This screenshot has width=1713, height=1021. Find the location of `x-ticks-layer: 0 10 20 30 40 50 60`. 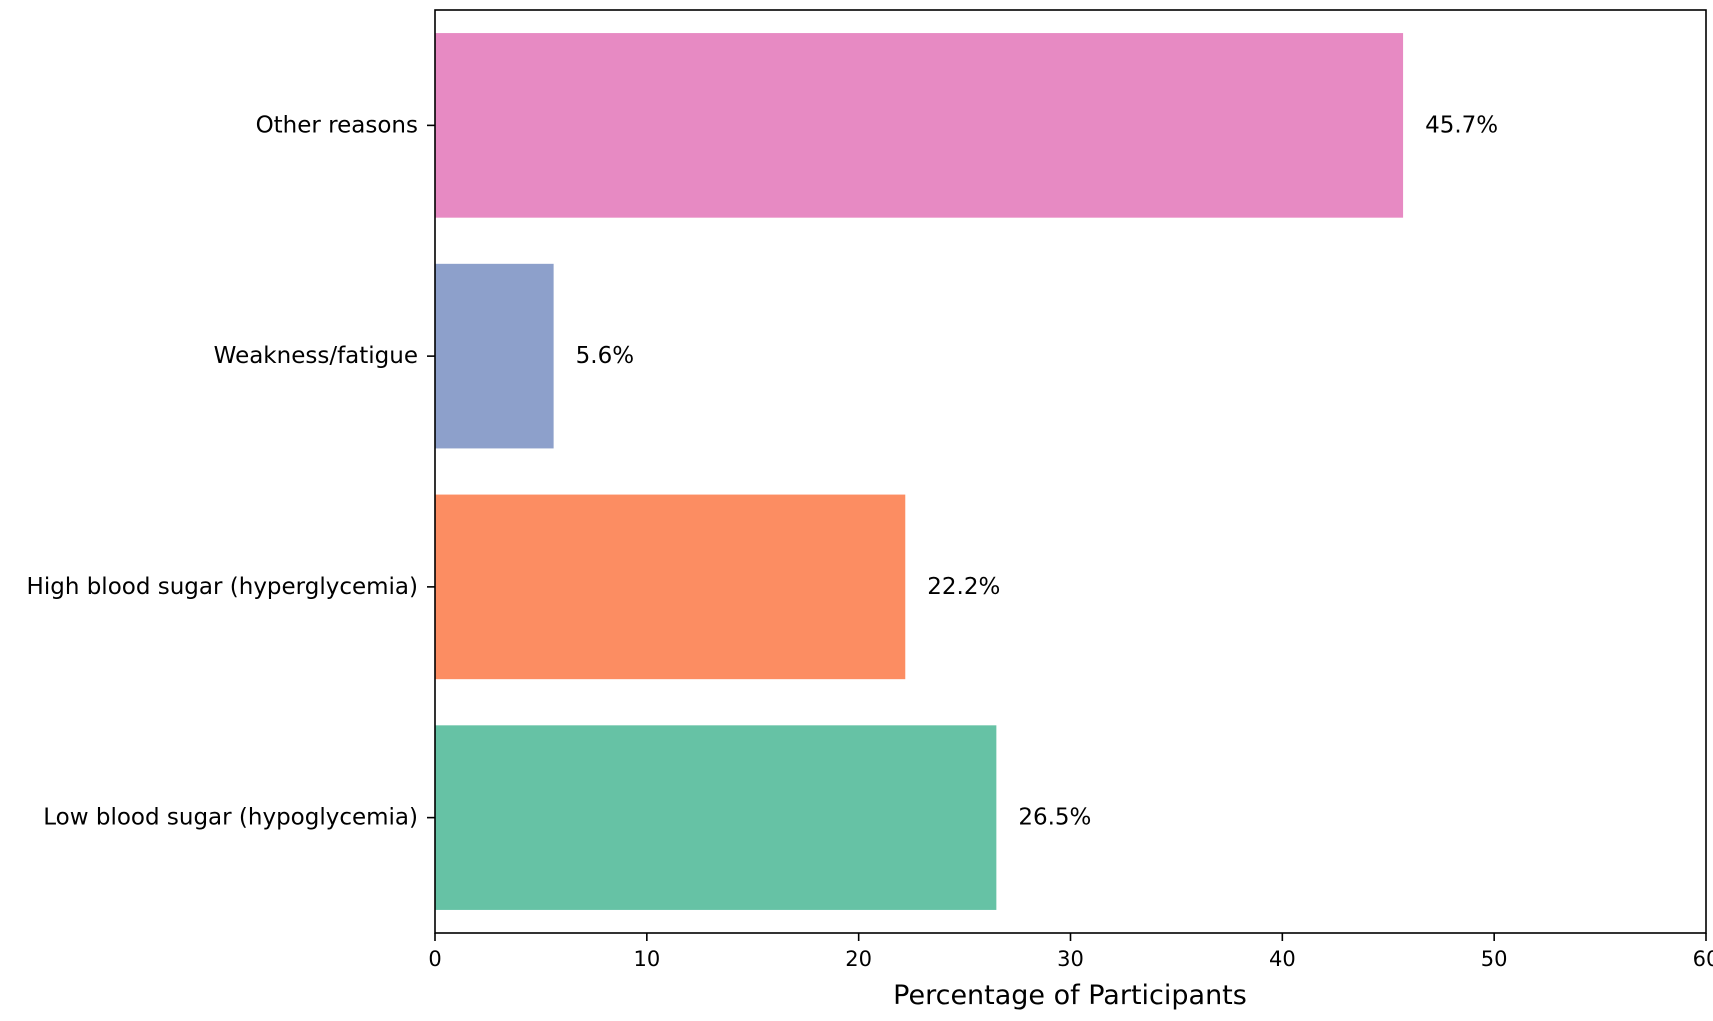

x-ticks-layer: 0 10 20 30 40 50 60 is located at coordinates (1070, 952).